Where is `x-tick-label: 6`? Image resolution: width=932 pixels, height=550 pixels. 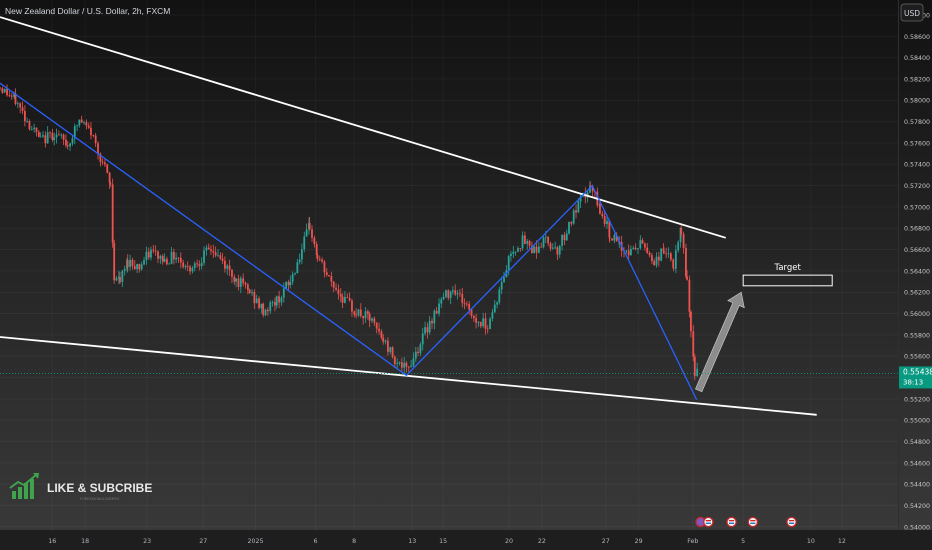 x-tick-label: 6 is located at coordinates (315, 541).